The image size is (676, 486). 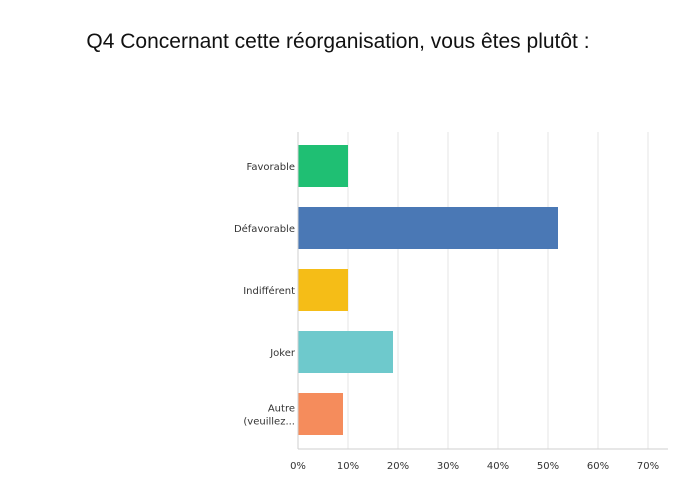 I want to click on x-tick-label: 10%, so click(x=348, y=466).